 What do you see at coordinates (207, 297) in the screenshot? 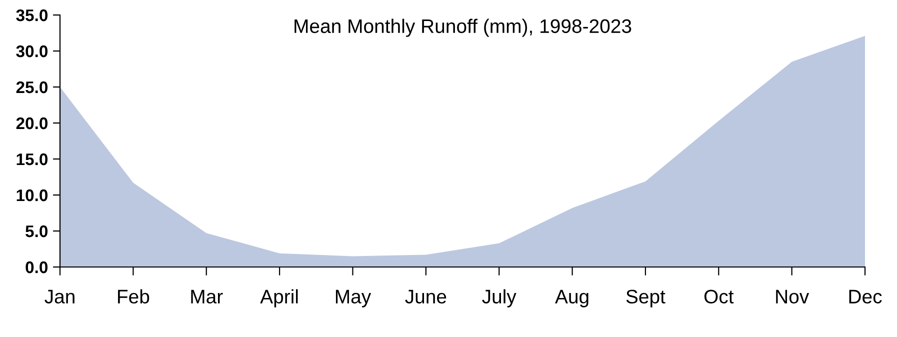
I see `x-tick-label: Mar` at bounding box center [207, 297].